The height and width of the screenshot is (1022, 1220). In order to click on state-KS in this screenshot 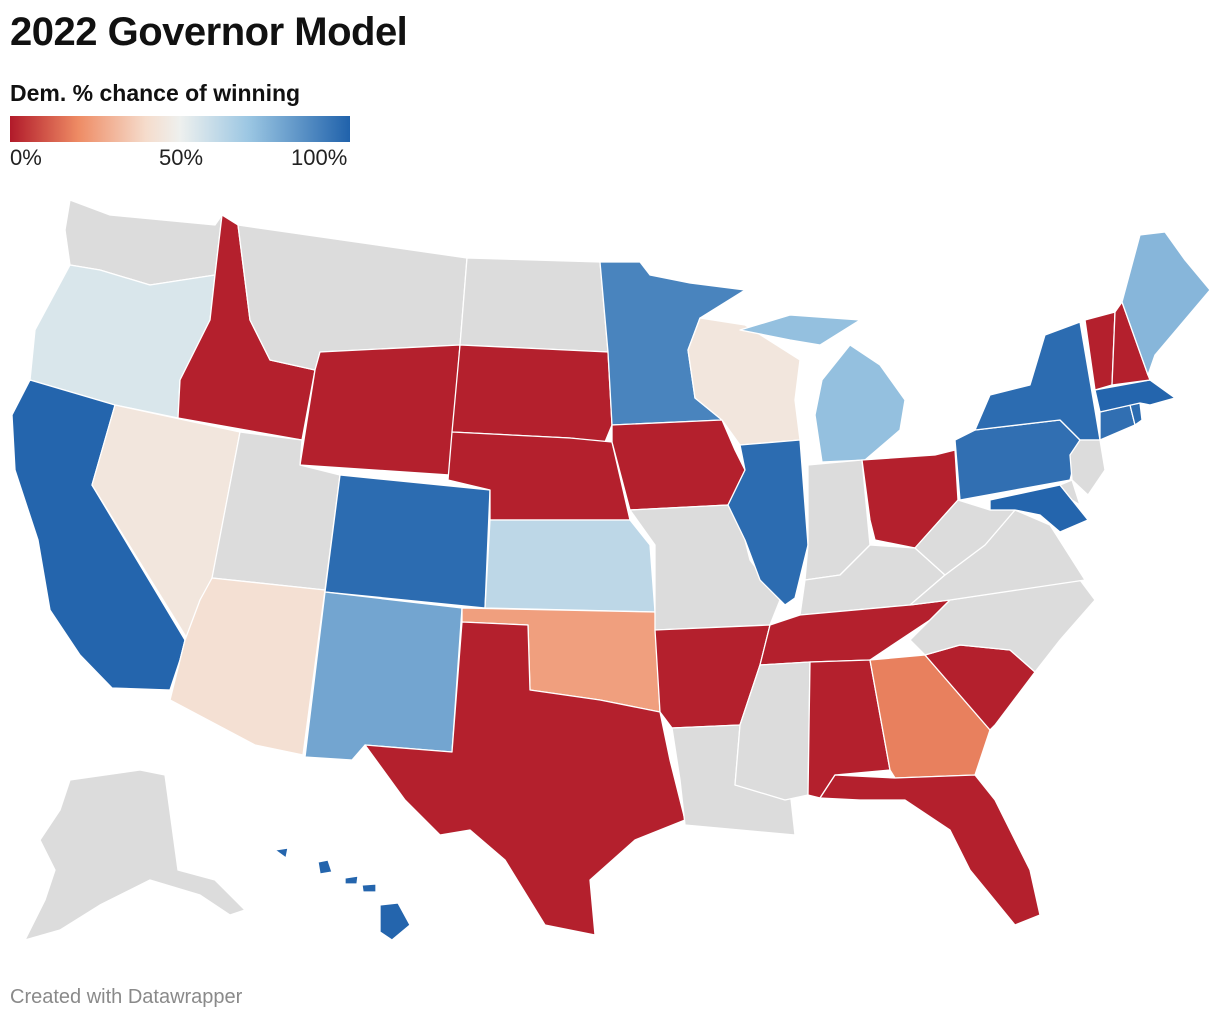, I will do `click(570, 566)`.